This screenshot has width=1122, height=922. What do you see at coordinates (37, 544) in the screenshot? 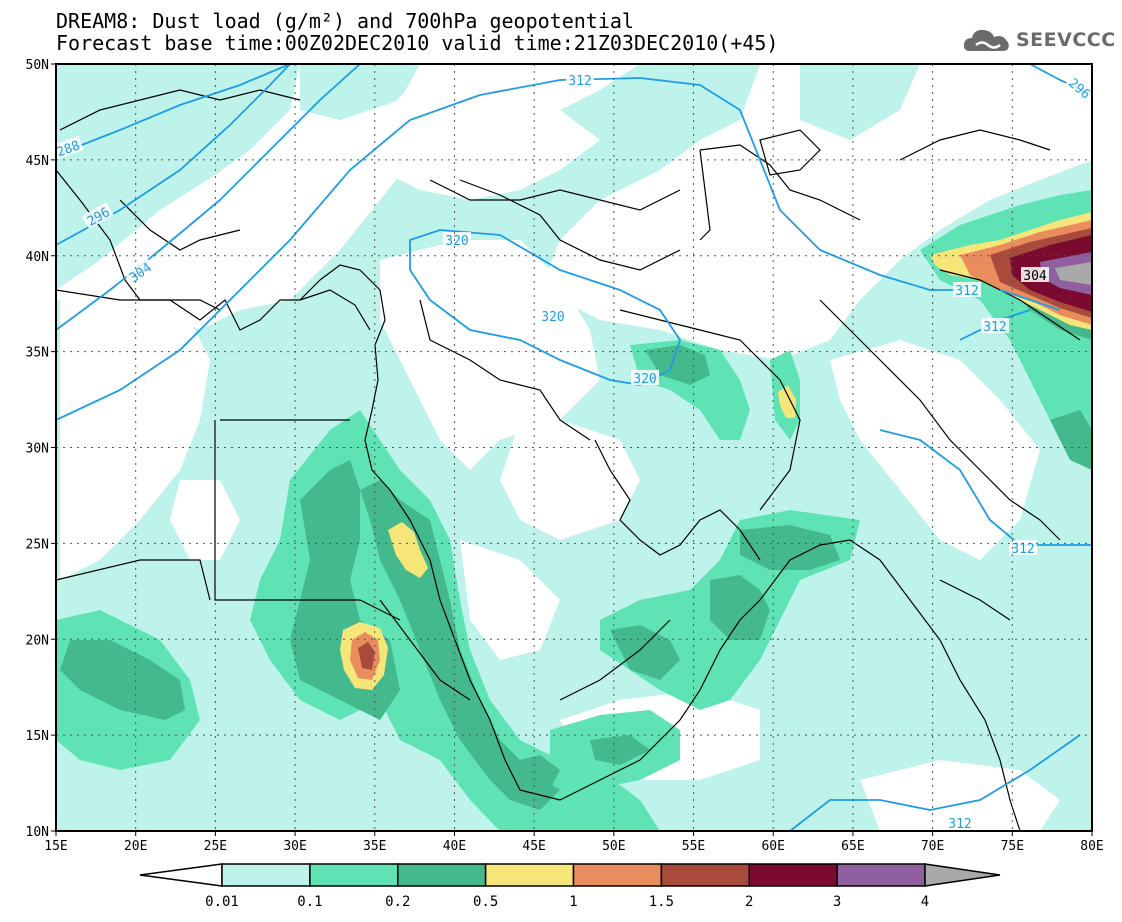
I see `lat-label: 25N` at bounding box center [37, 544].